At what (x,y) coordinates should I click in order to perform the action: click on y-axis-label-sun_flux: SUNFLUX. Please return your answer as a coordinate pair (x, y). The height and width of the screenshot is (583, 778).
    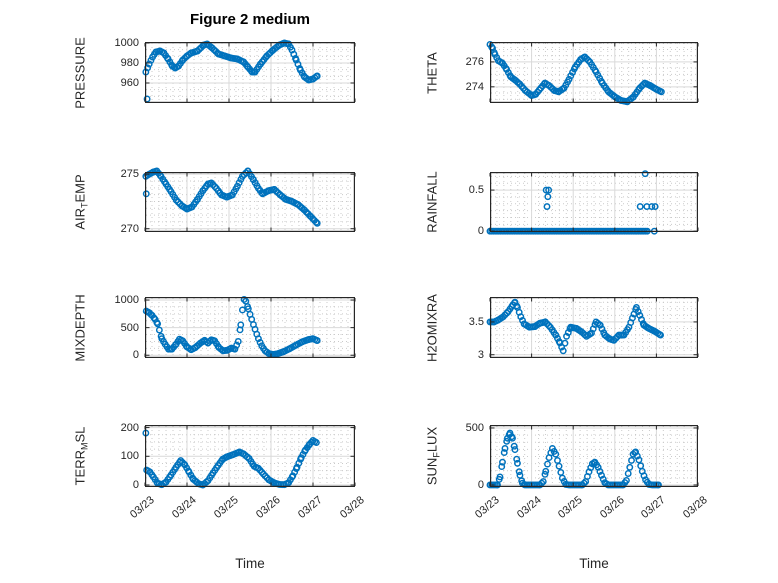
    Looking at the image, I should click on (433, 456).